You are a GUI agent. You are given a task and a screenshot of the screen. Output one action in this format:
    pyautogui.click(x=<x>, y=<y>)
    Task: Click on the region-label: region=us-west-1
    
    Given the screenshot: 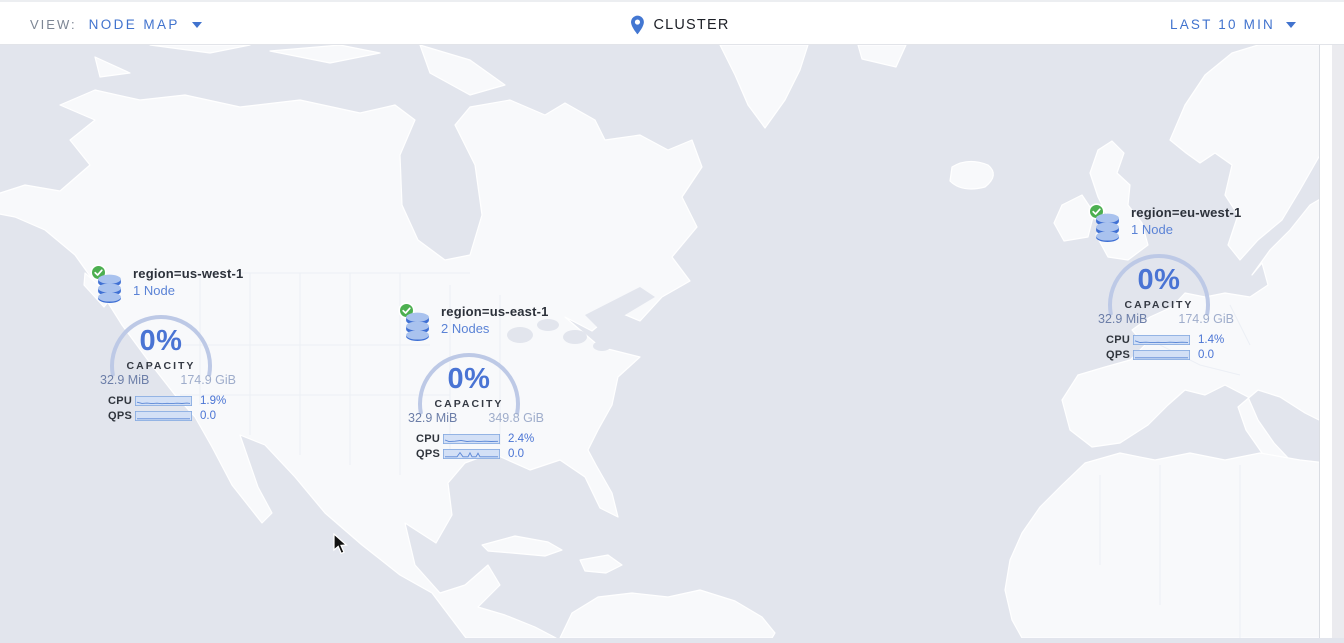 What is the action you would take?
    pyautogui.click(x=188, y=273)
    